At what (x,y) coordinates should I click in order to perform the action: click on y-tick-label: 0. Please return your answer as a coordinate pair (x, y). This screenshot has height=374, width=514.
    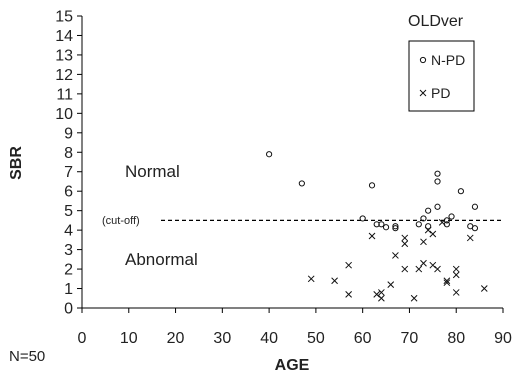
    Looking at the image, I should click on (68, 309).